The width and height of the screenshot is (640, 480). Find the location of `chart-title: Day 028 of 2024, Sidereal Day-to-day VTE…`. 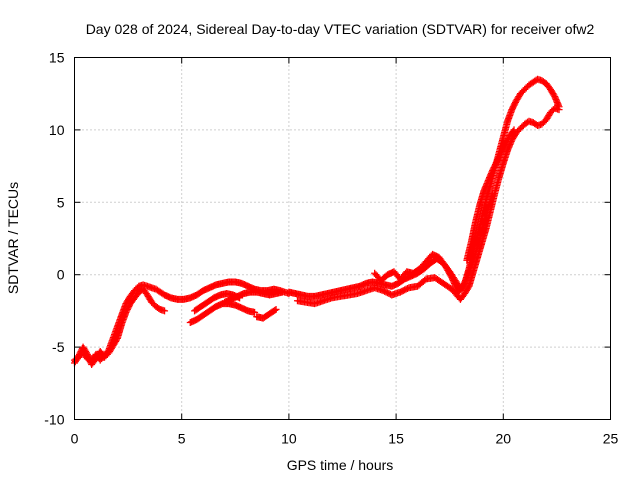

chart-title: Day 028 of 2024, Sidereal Day-to-day VTE… is located at coordinates (340, 29).